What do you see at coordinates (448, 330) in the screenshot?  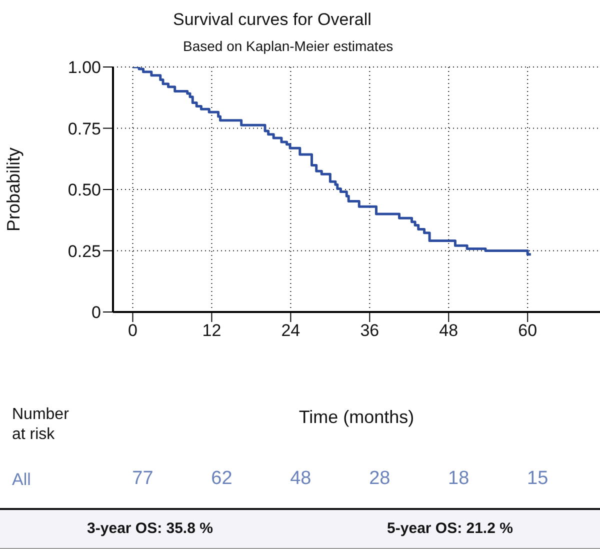 I see `x-tick-label: 48` at bounding box center [448, 330].